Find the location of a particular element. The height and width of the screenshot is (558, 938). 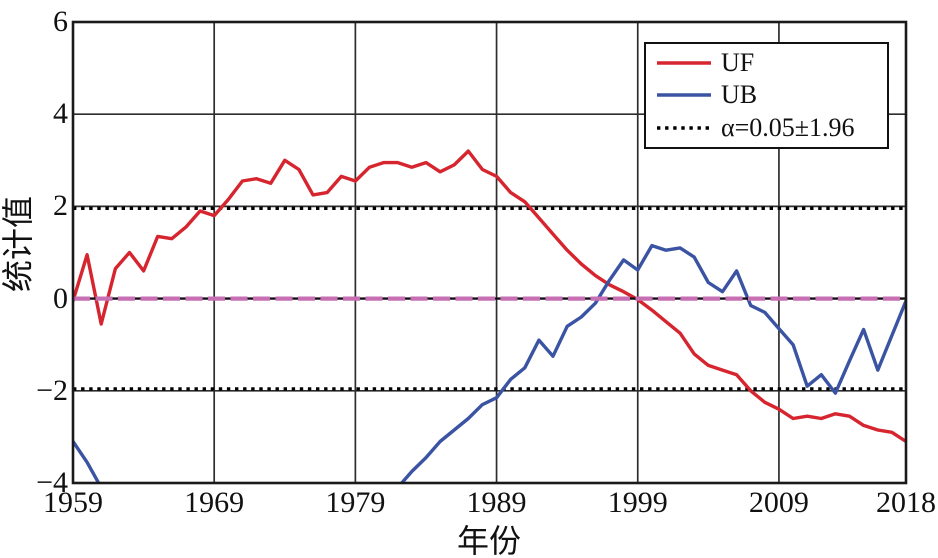

x-tick-label-2009: 2009 is located at coordinates (778, 502).